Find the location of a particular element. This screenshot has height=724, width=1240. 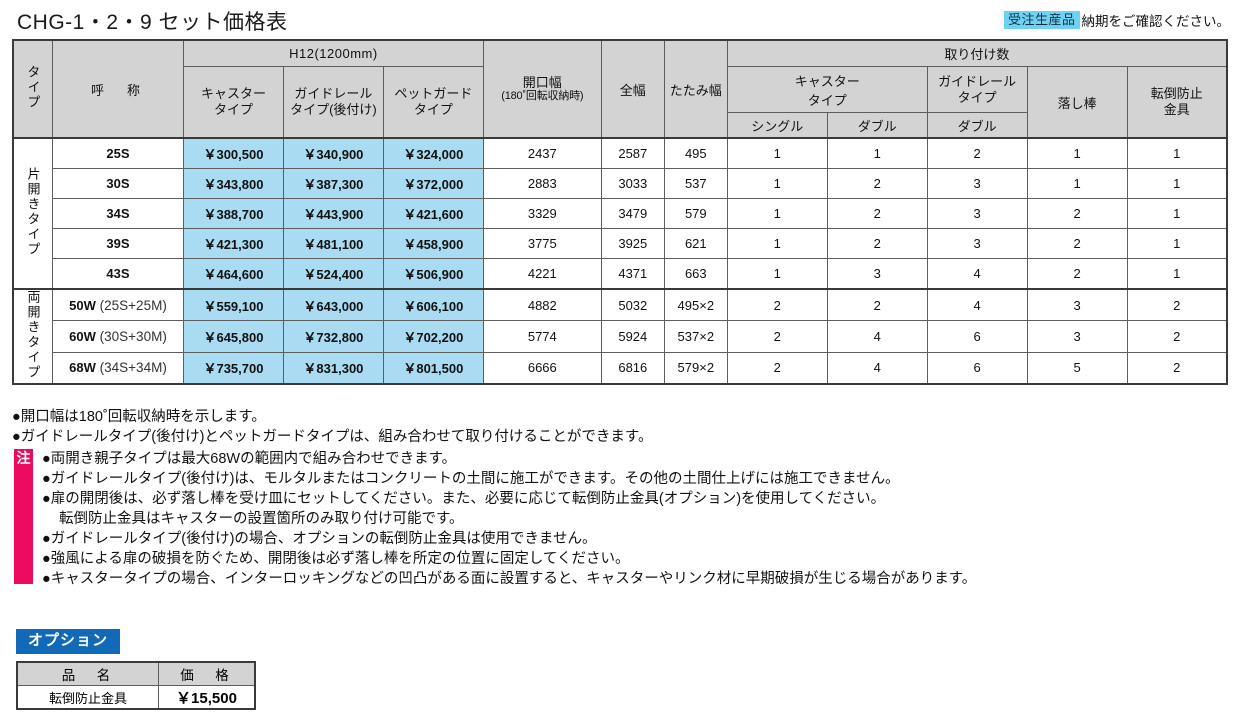

col-anti-tip-bracket: 転倒防止 金具 is located at coordinates (1177, 102).